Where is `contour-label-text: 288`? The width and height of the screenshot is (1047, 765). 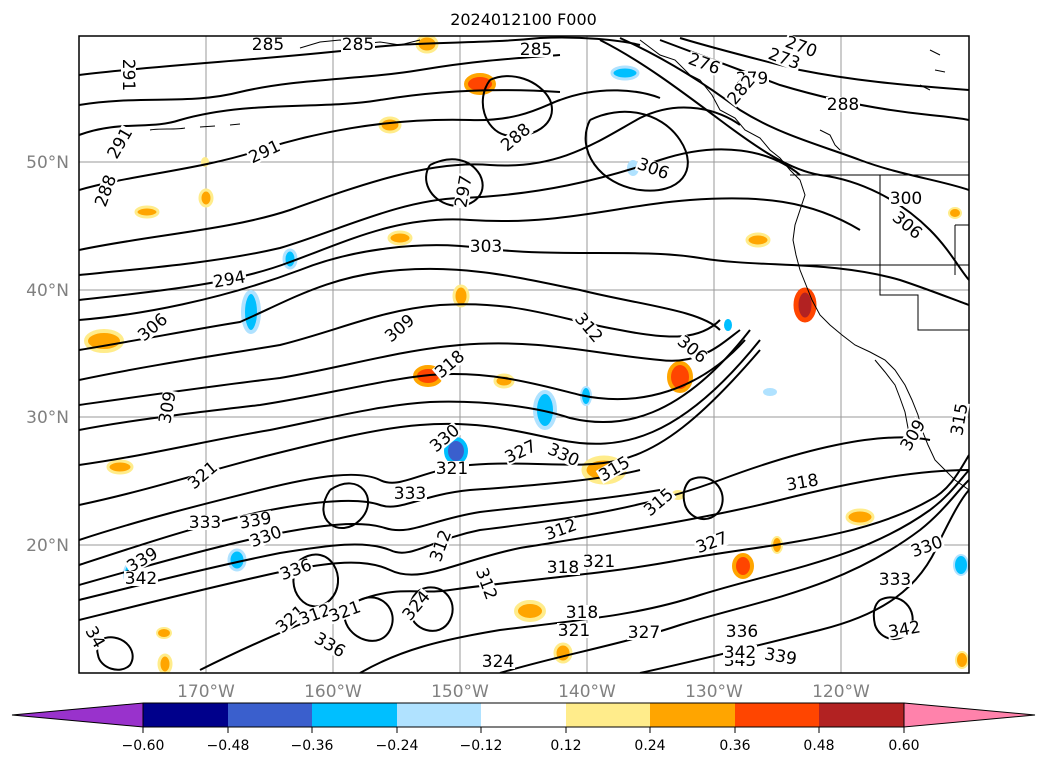 contour-label-text: 288 is located at coordinates (843, 105).